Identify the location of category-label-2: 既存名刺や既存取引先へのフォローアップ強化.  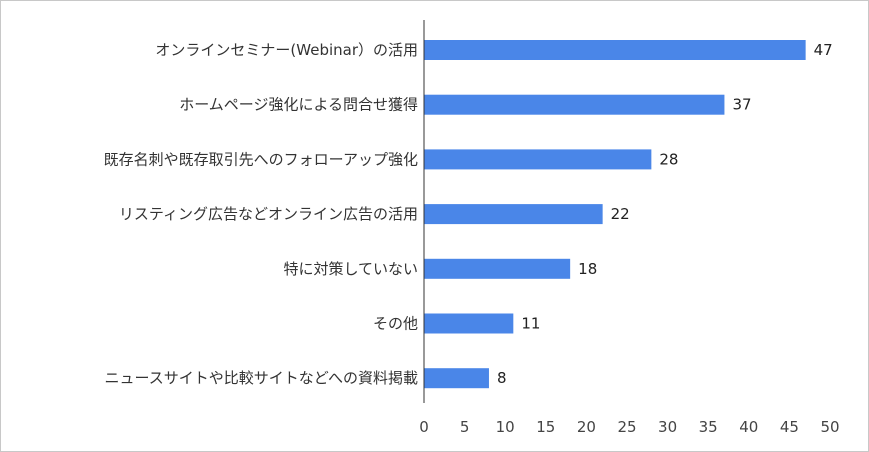
(261, 159).